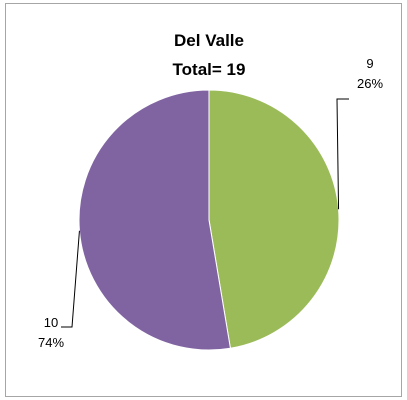 The height and width of the screenshot is (400, 407). Describe the element at coordinates (370, 83) in the screenshot. I see `slice-percent-label-1: 26%` at that location.